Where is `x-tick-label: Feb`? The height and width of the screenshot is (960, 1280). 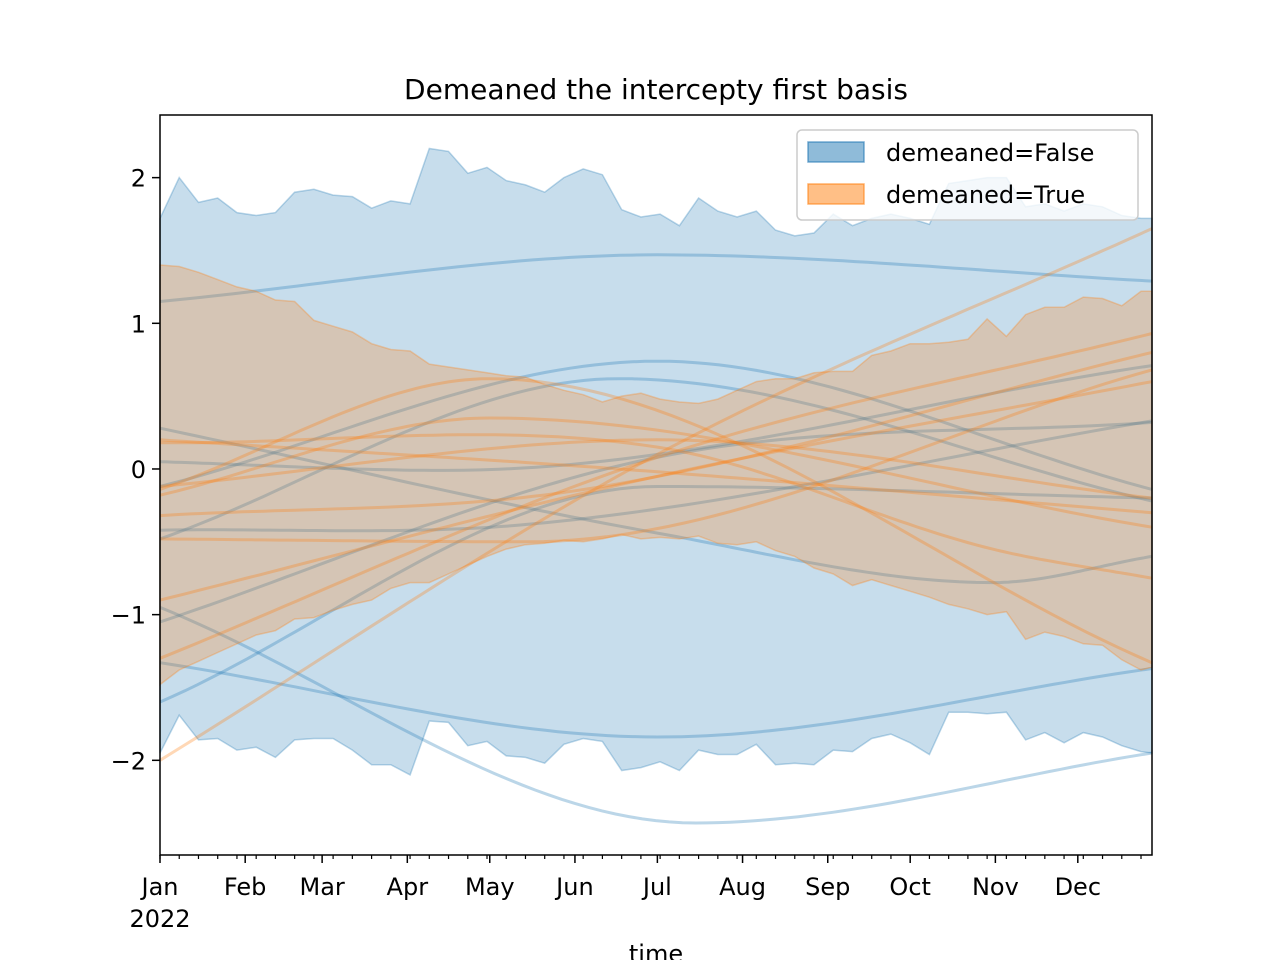 x-tick-label: Feb is located at coordinates (245, 887).